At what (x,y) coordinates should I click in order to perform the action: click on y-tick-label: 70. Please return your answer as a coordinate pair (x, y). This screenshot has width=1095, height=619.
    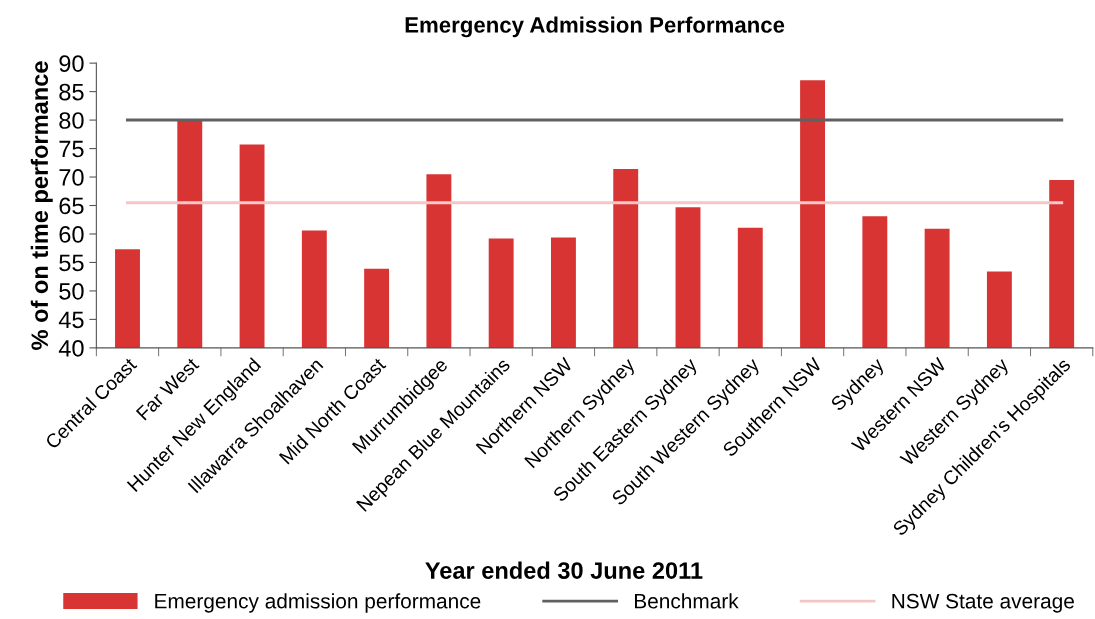
    Looking at the image, I should click on (71, 177).